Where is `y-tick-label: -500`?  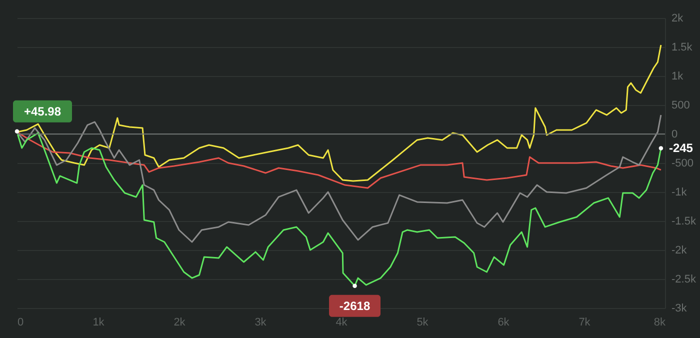
y-tick-label: -500 is located at coordinates (683, 164).